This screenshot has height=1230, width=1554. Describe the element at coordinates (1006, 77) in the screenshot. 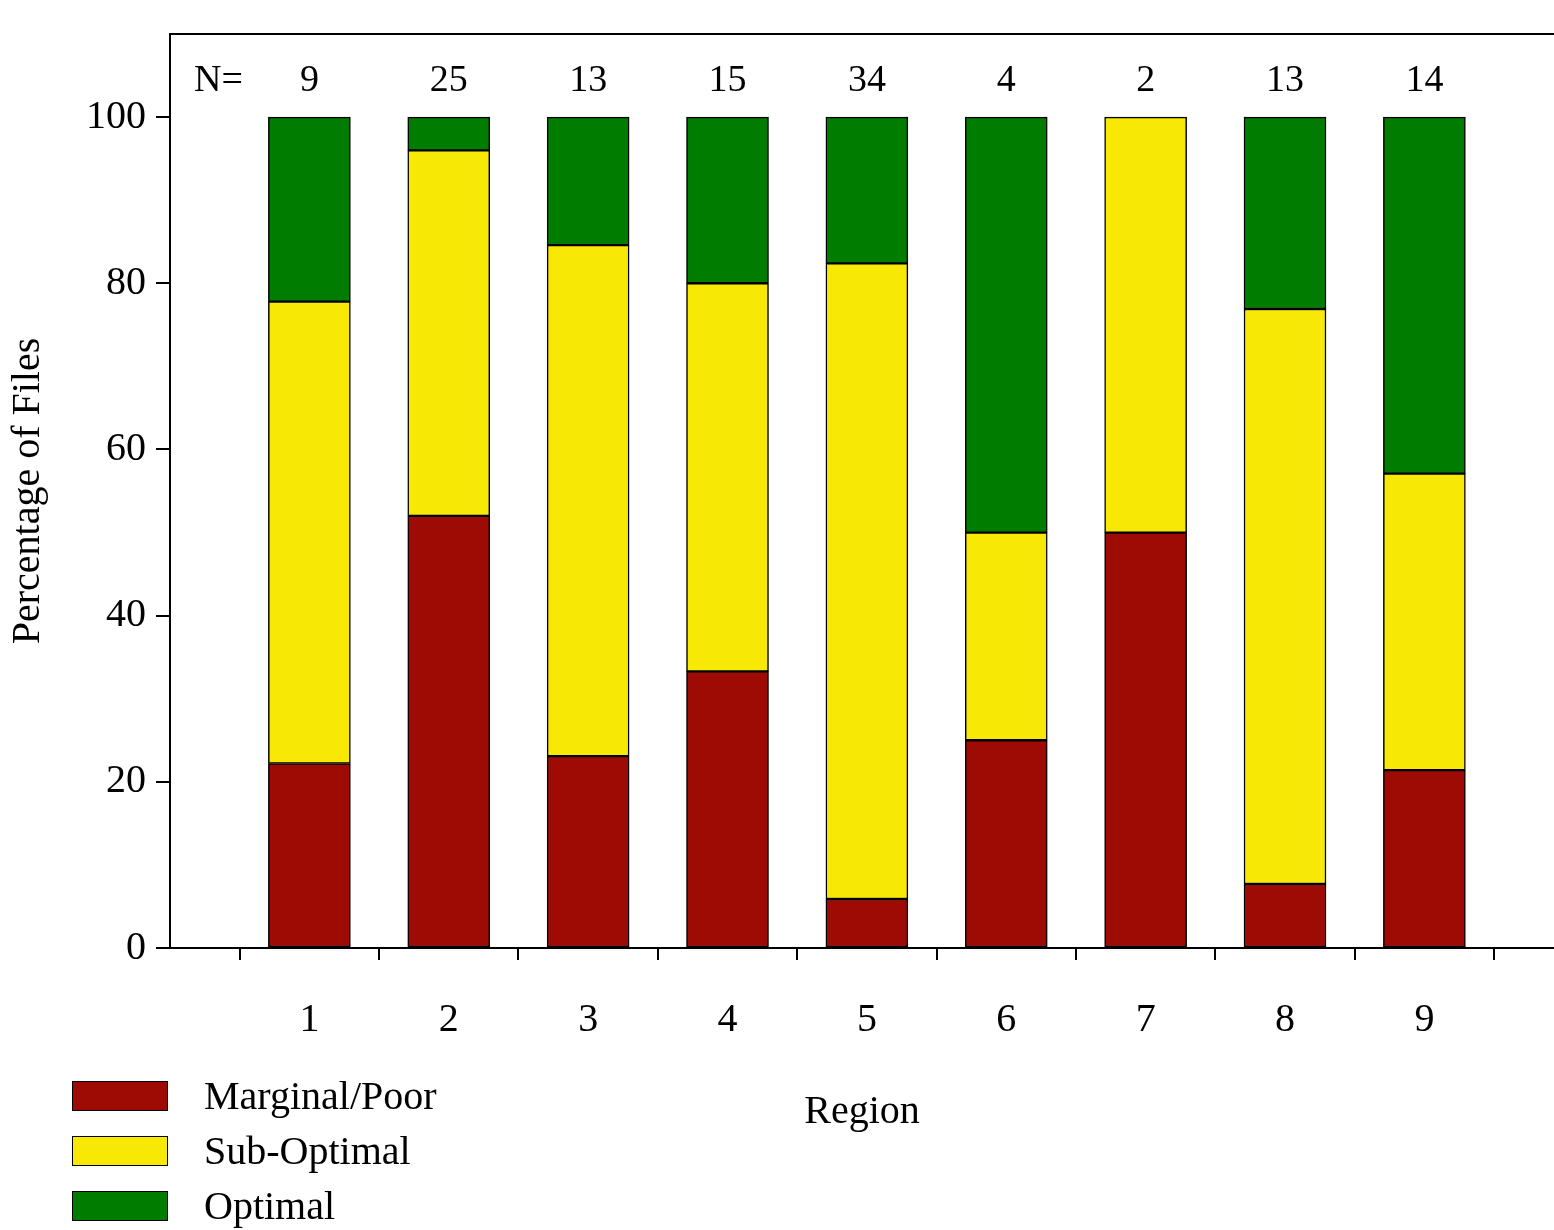

I see `annotation: 4` at that location.